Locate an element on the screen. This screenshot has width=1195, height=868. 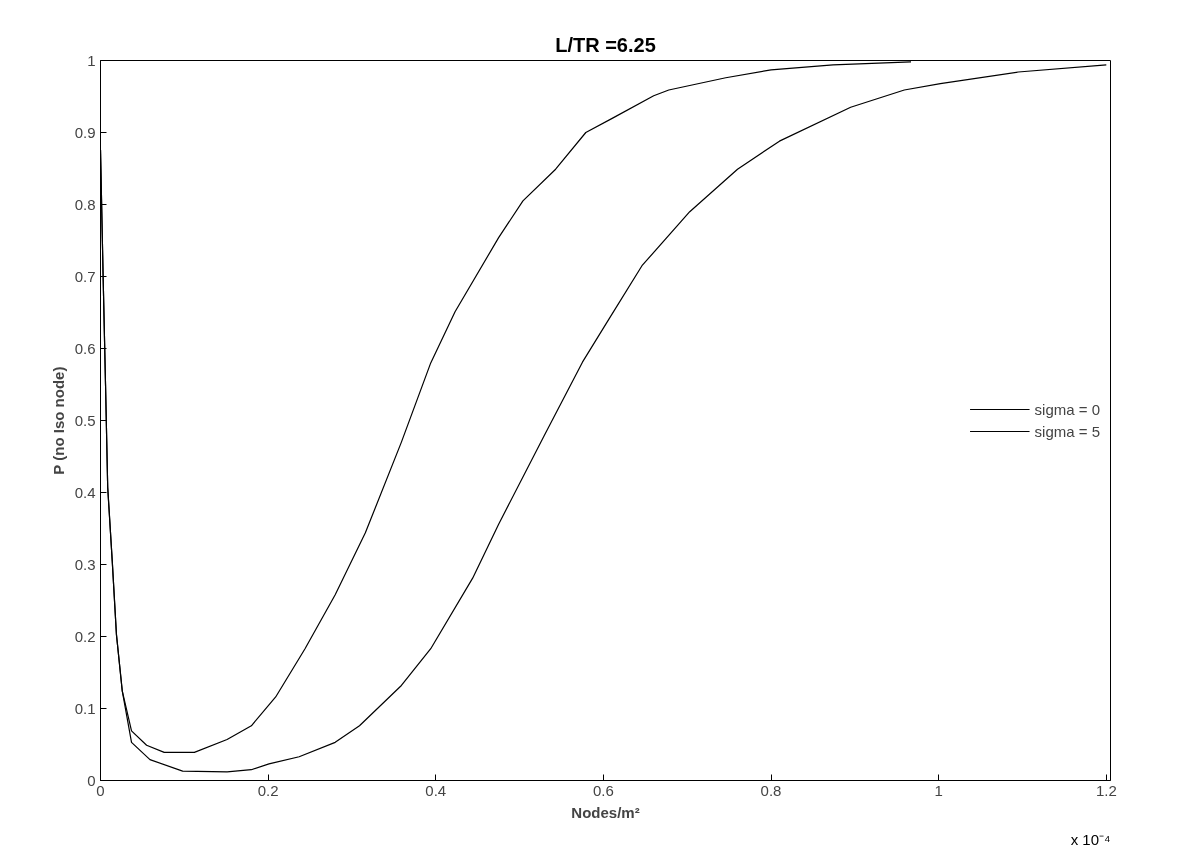
y-tick-label: 0.6 is located at coordinates (85, 348).